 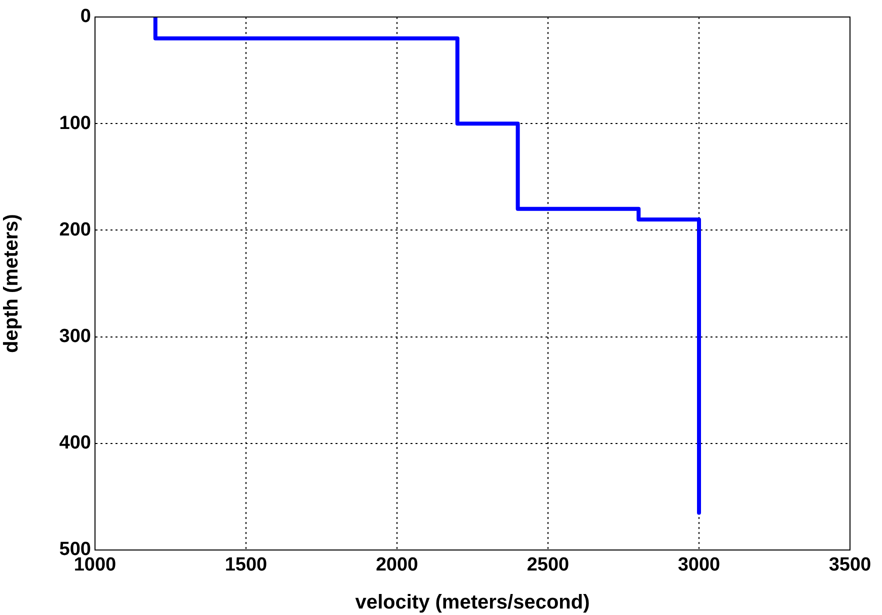 I want to click on y-tick-label: 100, so click(x=75, y=123).